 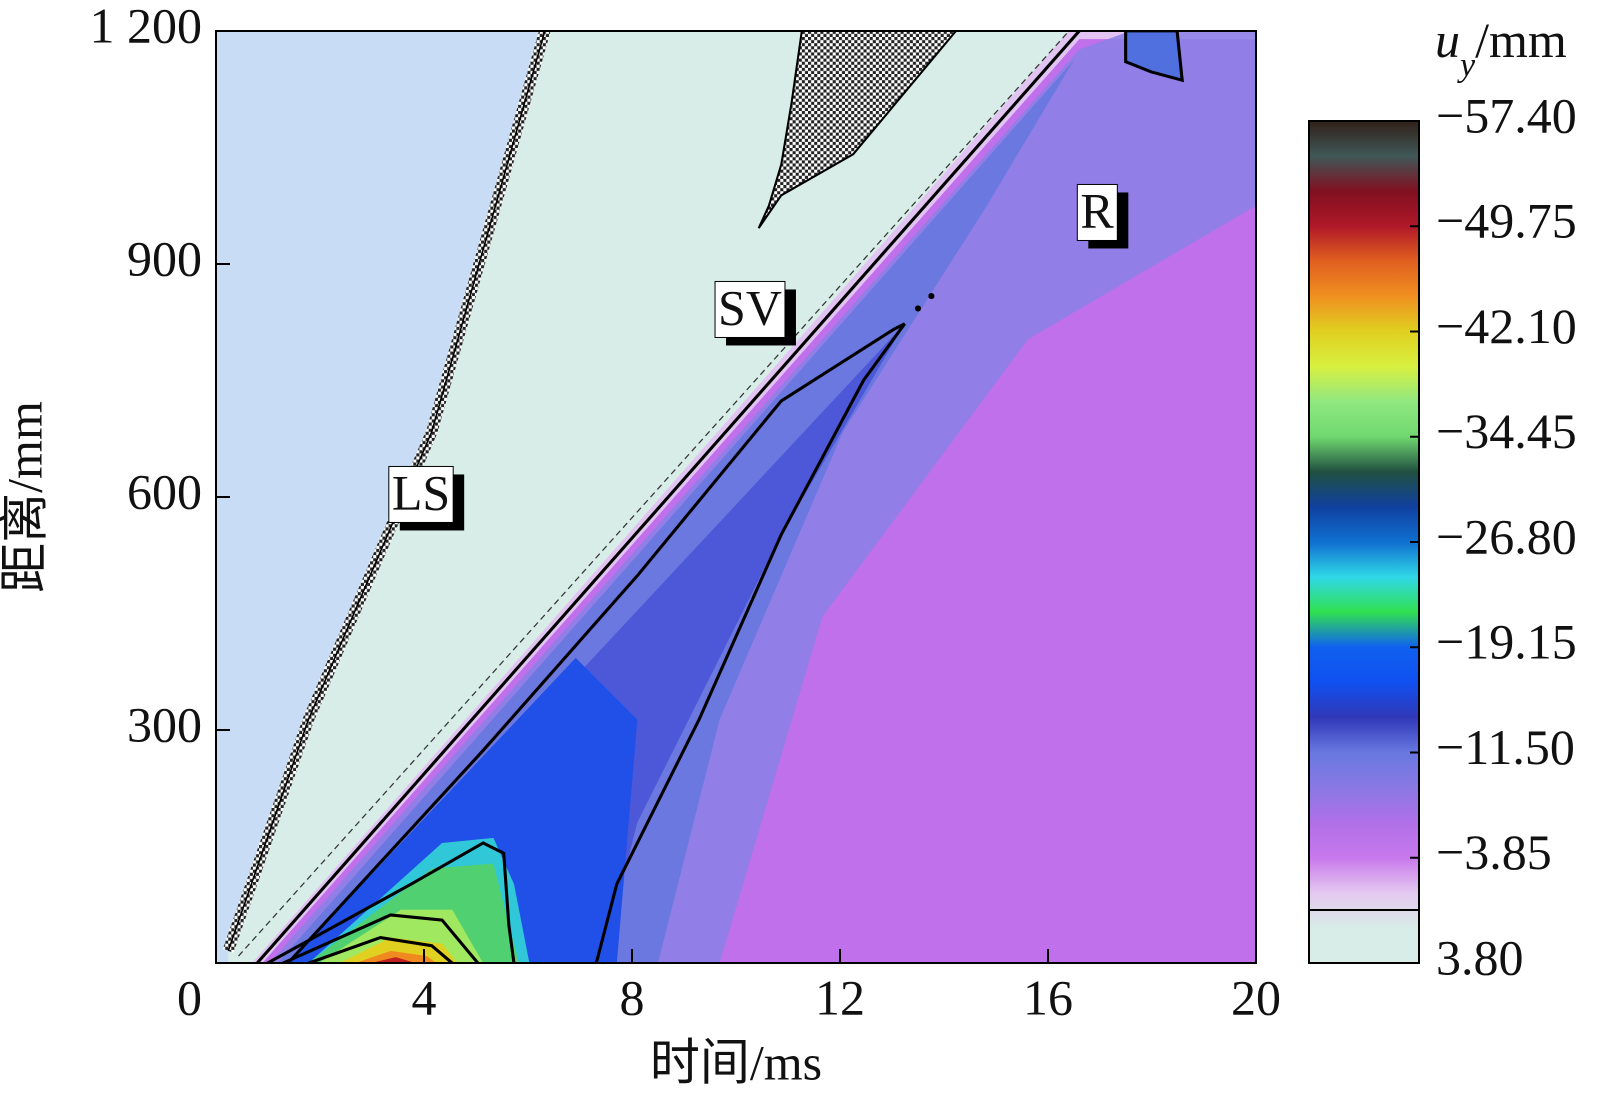 What do you see at coordinates (1506, 536) in the screenshot?
I see `colorbar-tick-label: −26.80` at bounding box center [1506, 536].